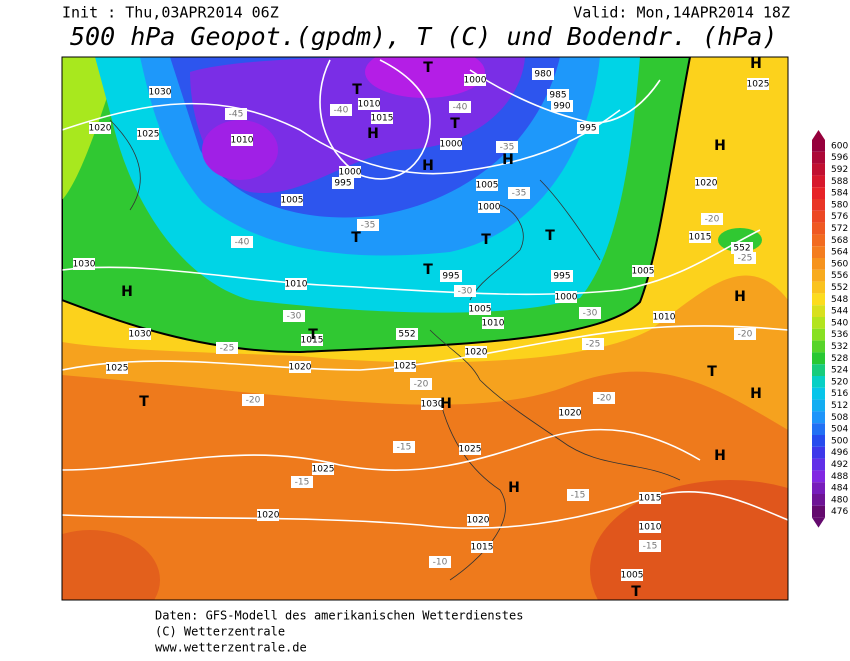 Image resolution: width=850 pixels, height=661 pixels. I want to click on field-warm, so click(111, 565).